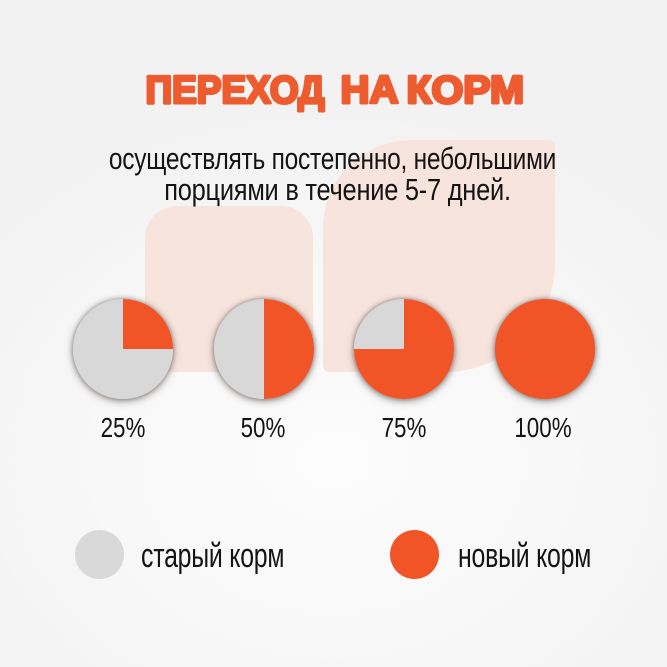 The image size is (667, 667). What do you see at coordinates (235, 90) in the screenshot?
I see `svg-text: ПЕРЕХОД` at bounding box center [235, 90].